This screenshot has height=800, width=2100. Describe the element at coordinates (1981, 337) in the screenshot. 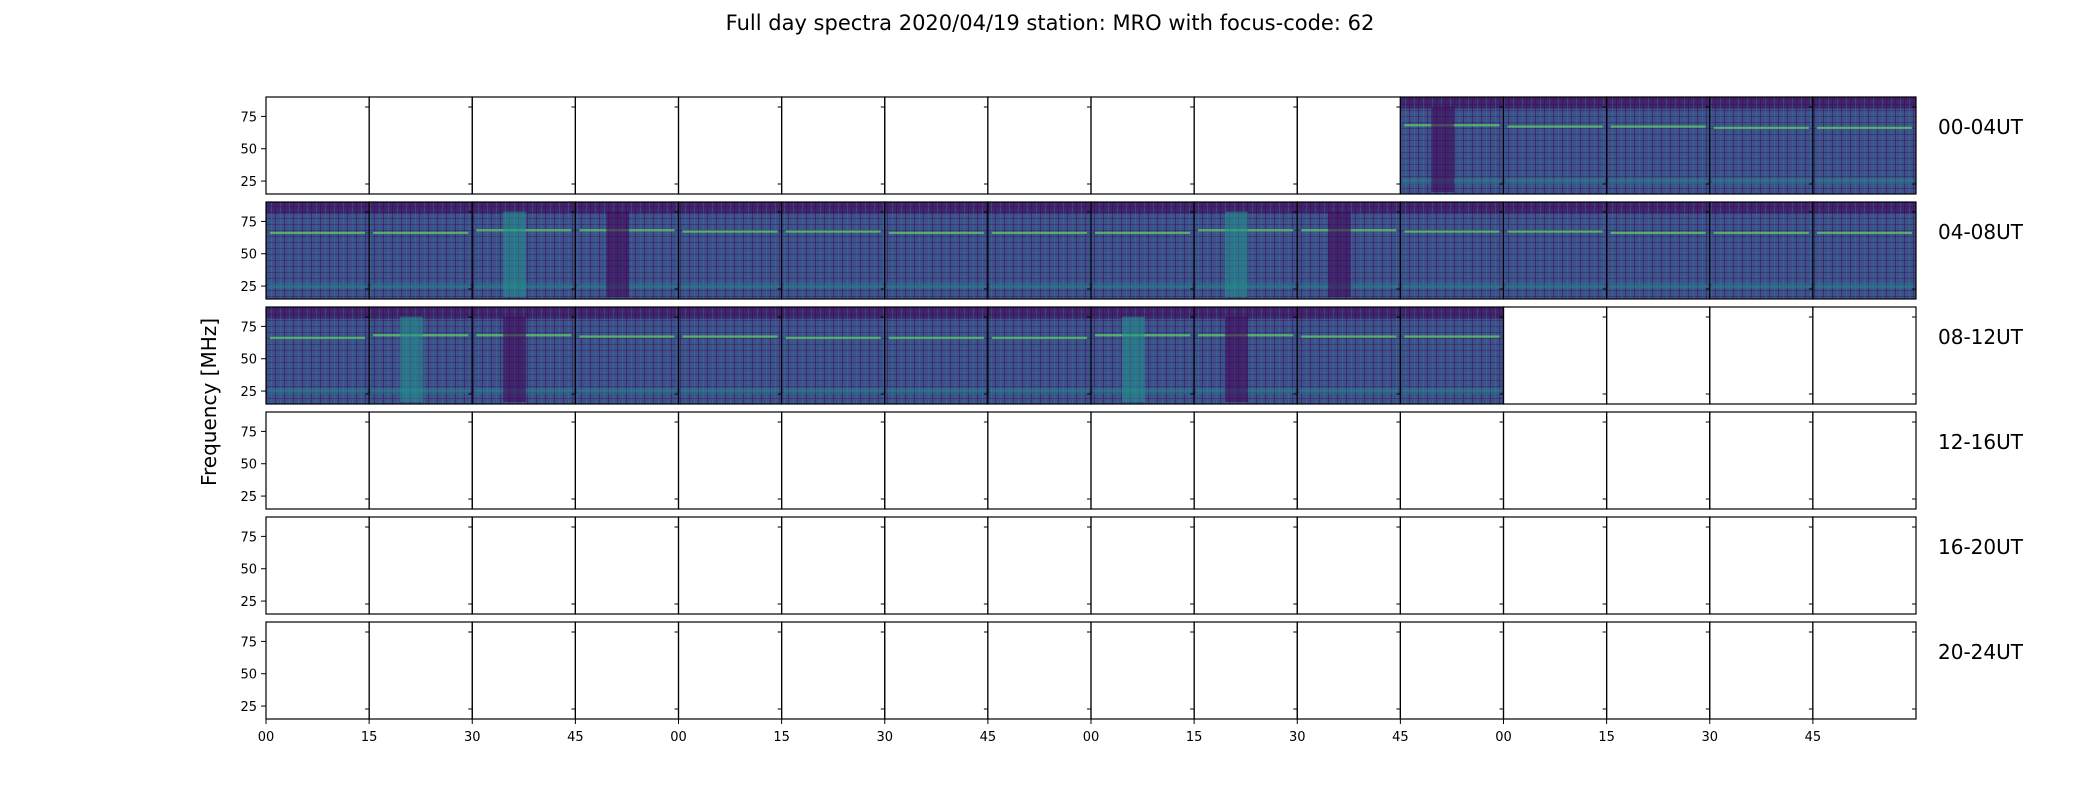

I see `row-label: 08-12UT` at that location.